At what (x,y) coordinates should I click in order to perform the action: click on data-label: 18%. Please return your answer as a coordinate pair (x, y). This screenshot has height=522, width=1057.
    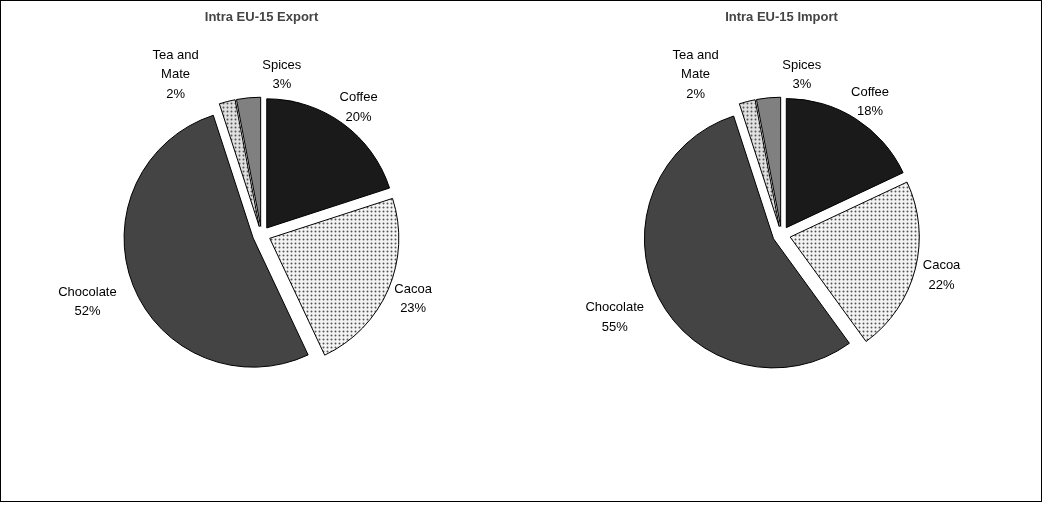
    Looking at the image, I should click on (870, 111).